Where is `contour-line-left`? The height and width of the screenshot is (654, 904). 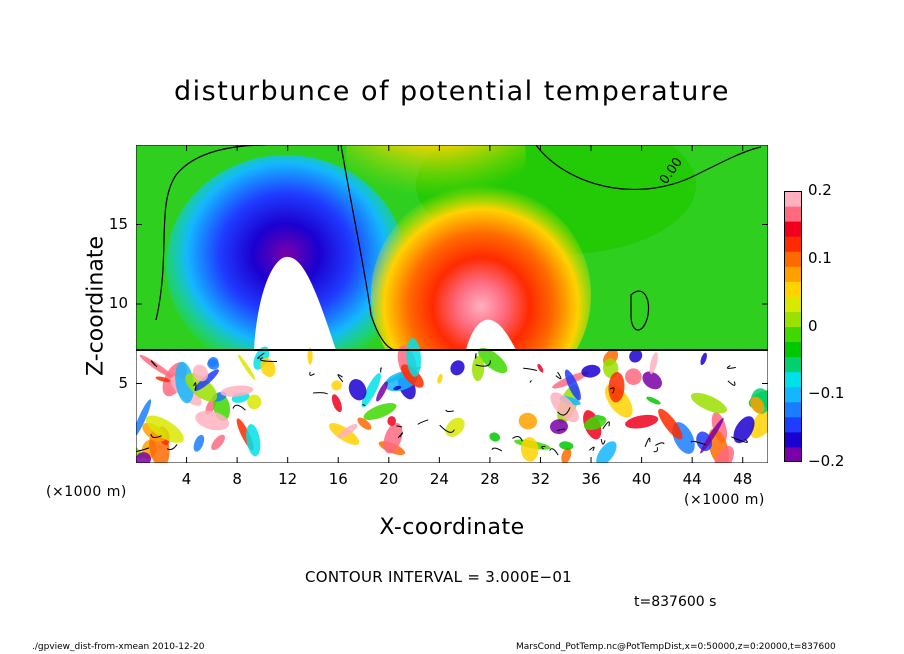 contour-line-left is located at coordinates (211, 233).